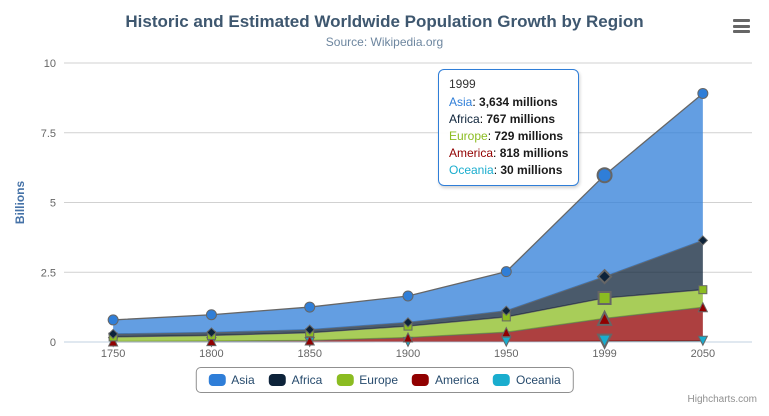  What do you see at coordinates (471, 170) in the screenshot?
I see `tooltip-series-name: Oceania` at bounding box center [471, 170].